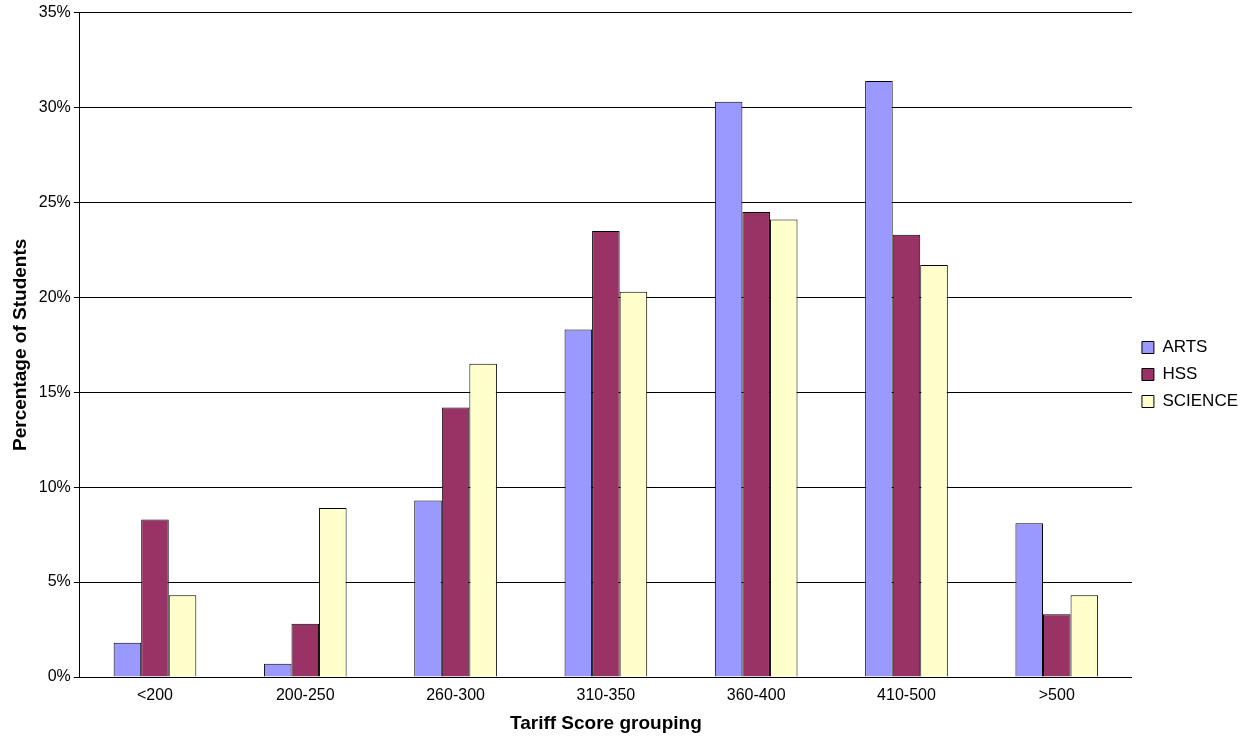  What do you see at coordinates (54, 391) in the screenshot?
I see `y-tick-label: 15%` at bounding box center [54, 391].